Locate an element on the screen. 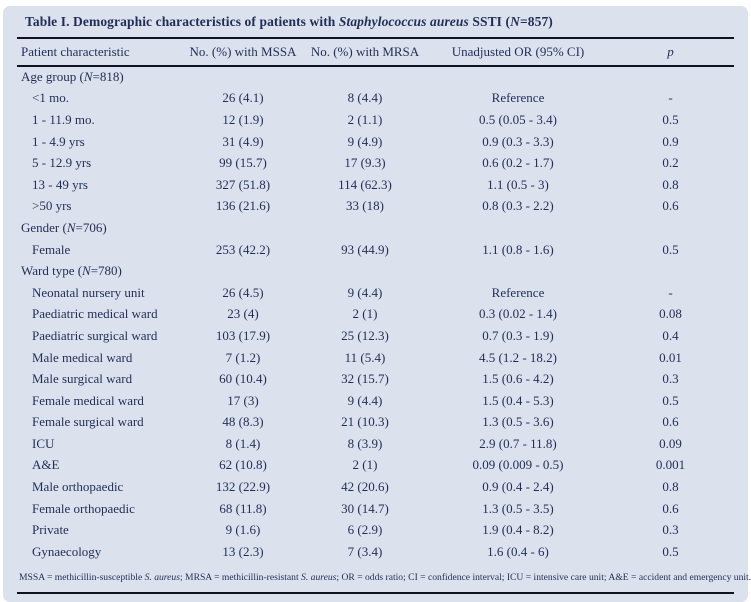 The image size is (751, 602). section-row: Gender (N=706) is located at coordinates (375, 228).